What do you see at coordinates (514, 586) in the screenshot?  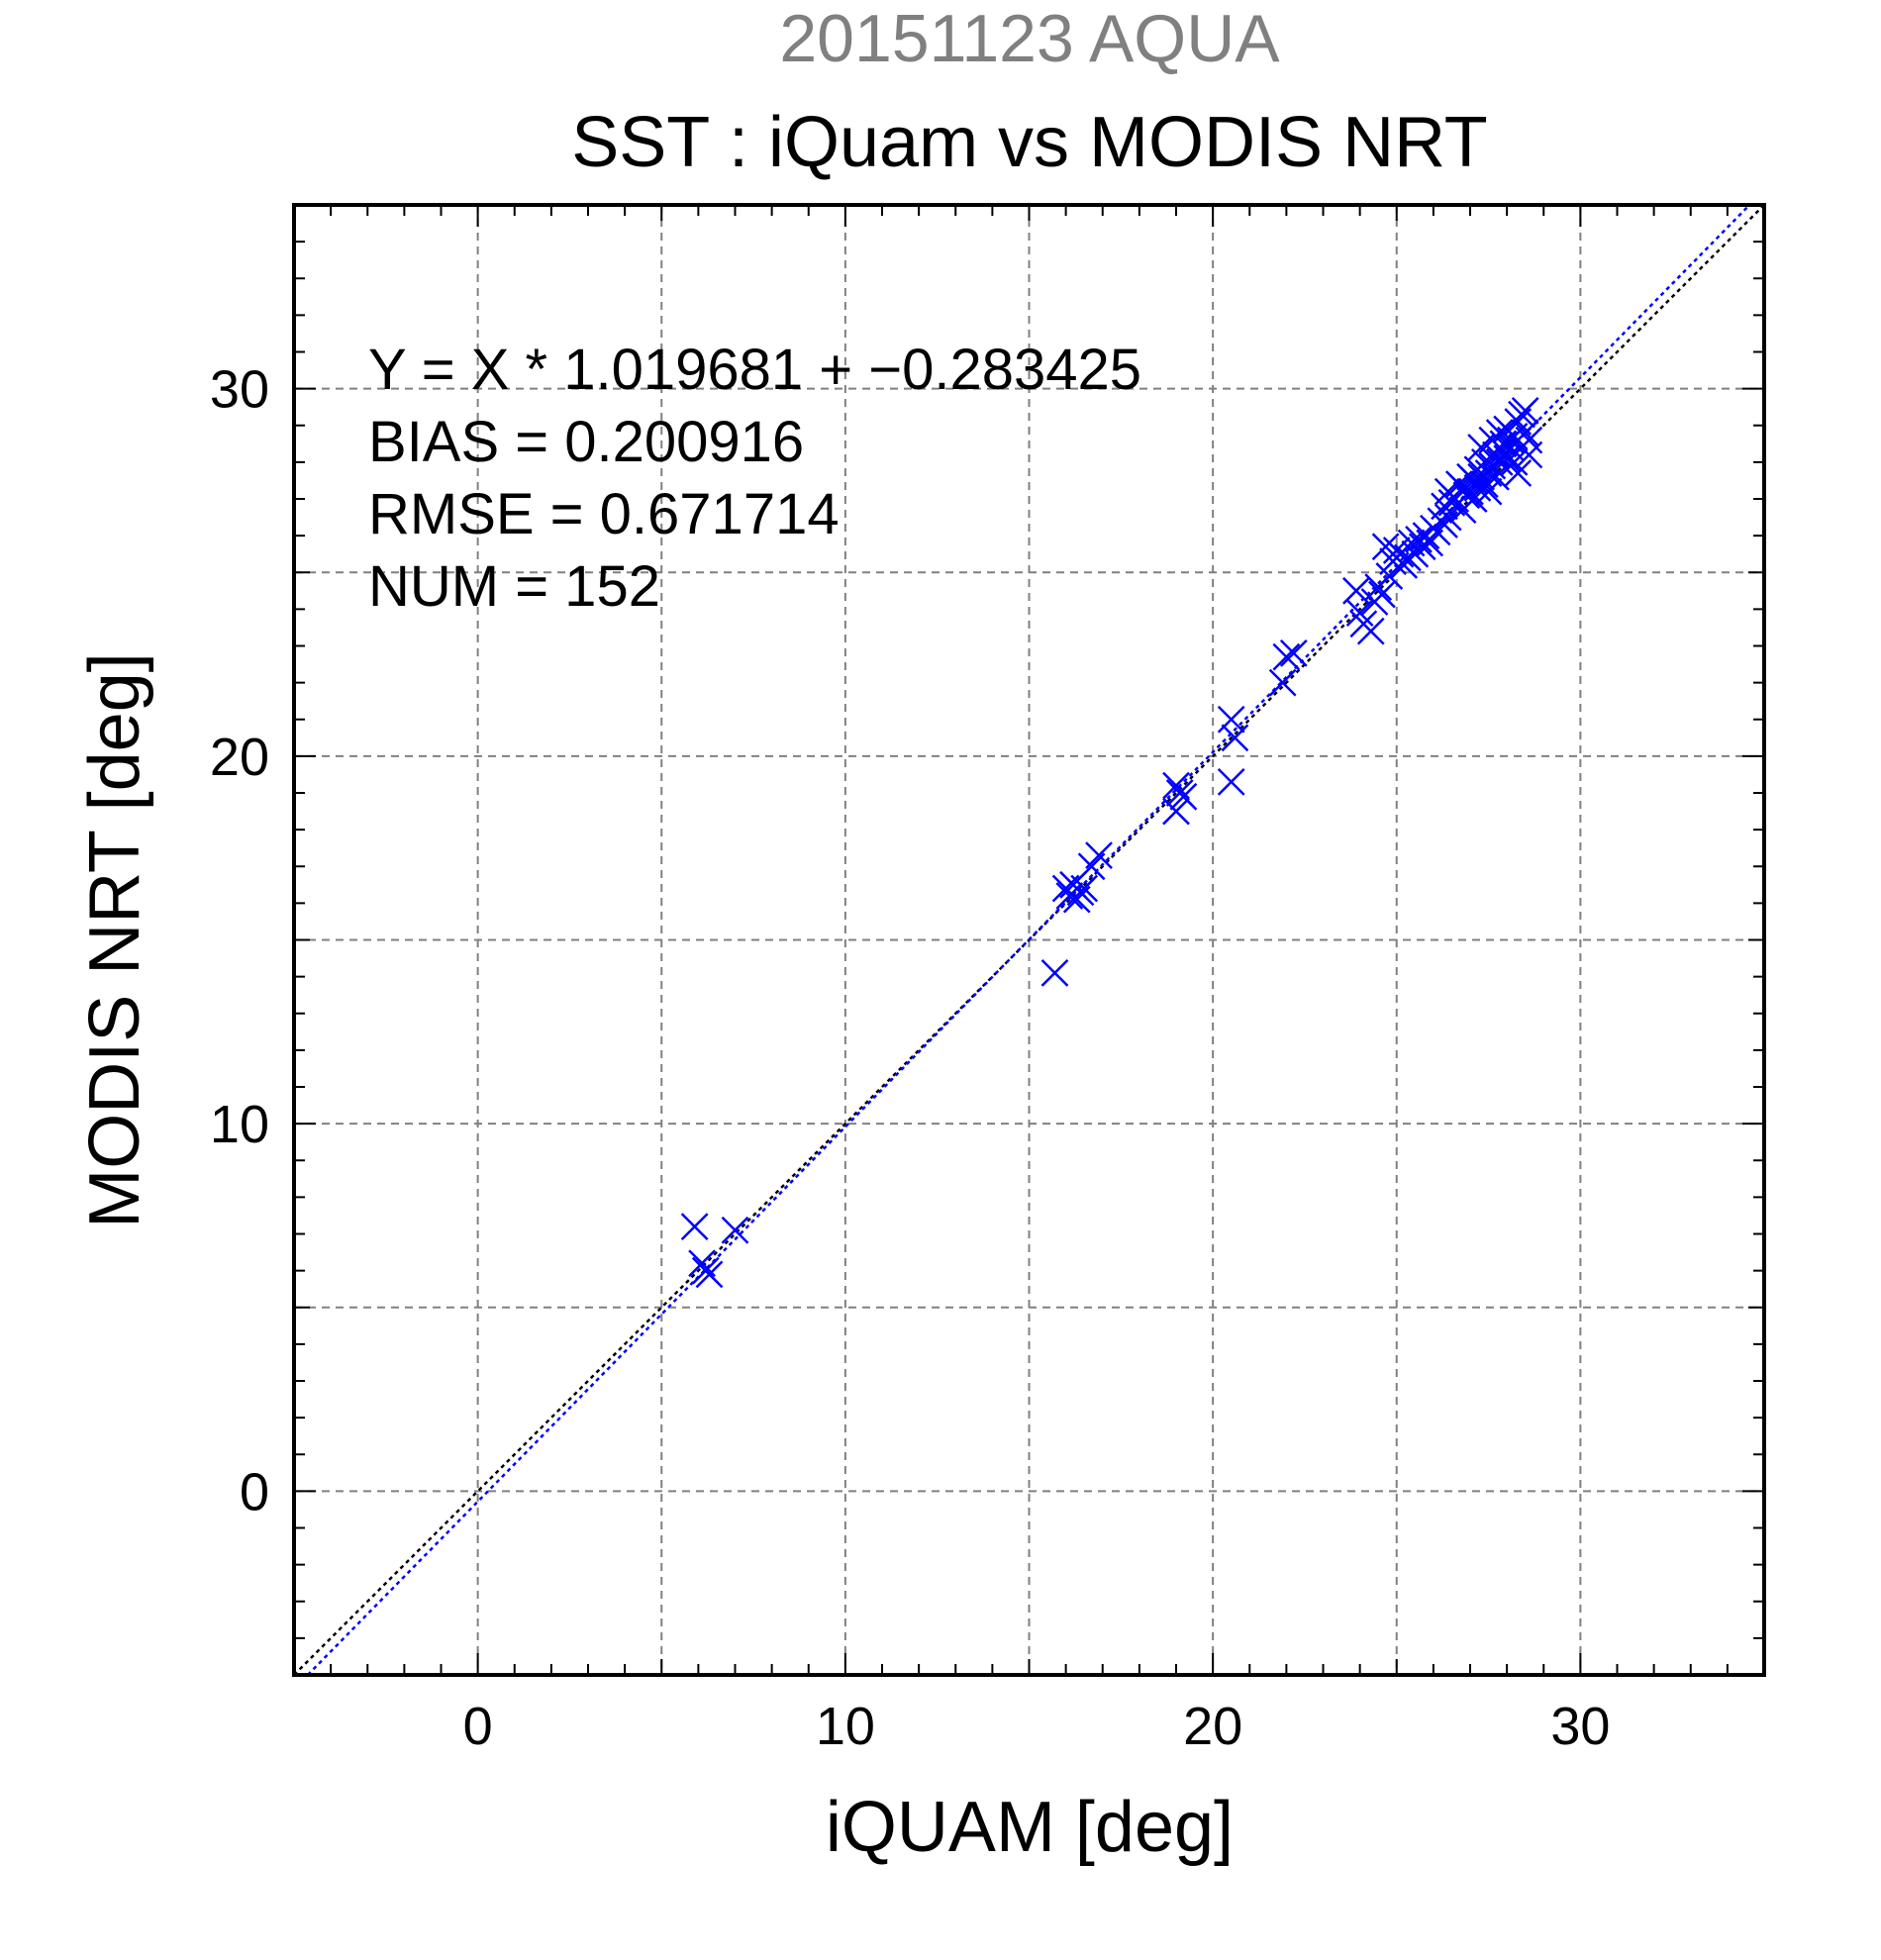 I see `num-stat: NUM = 152` at bounding box center [514, 586].